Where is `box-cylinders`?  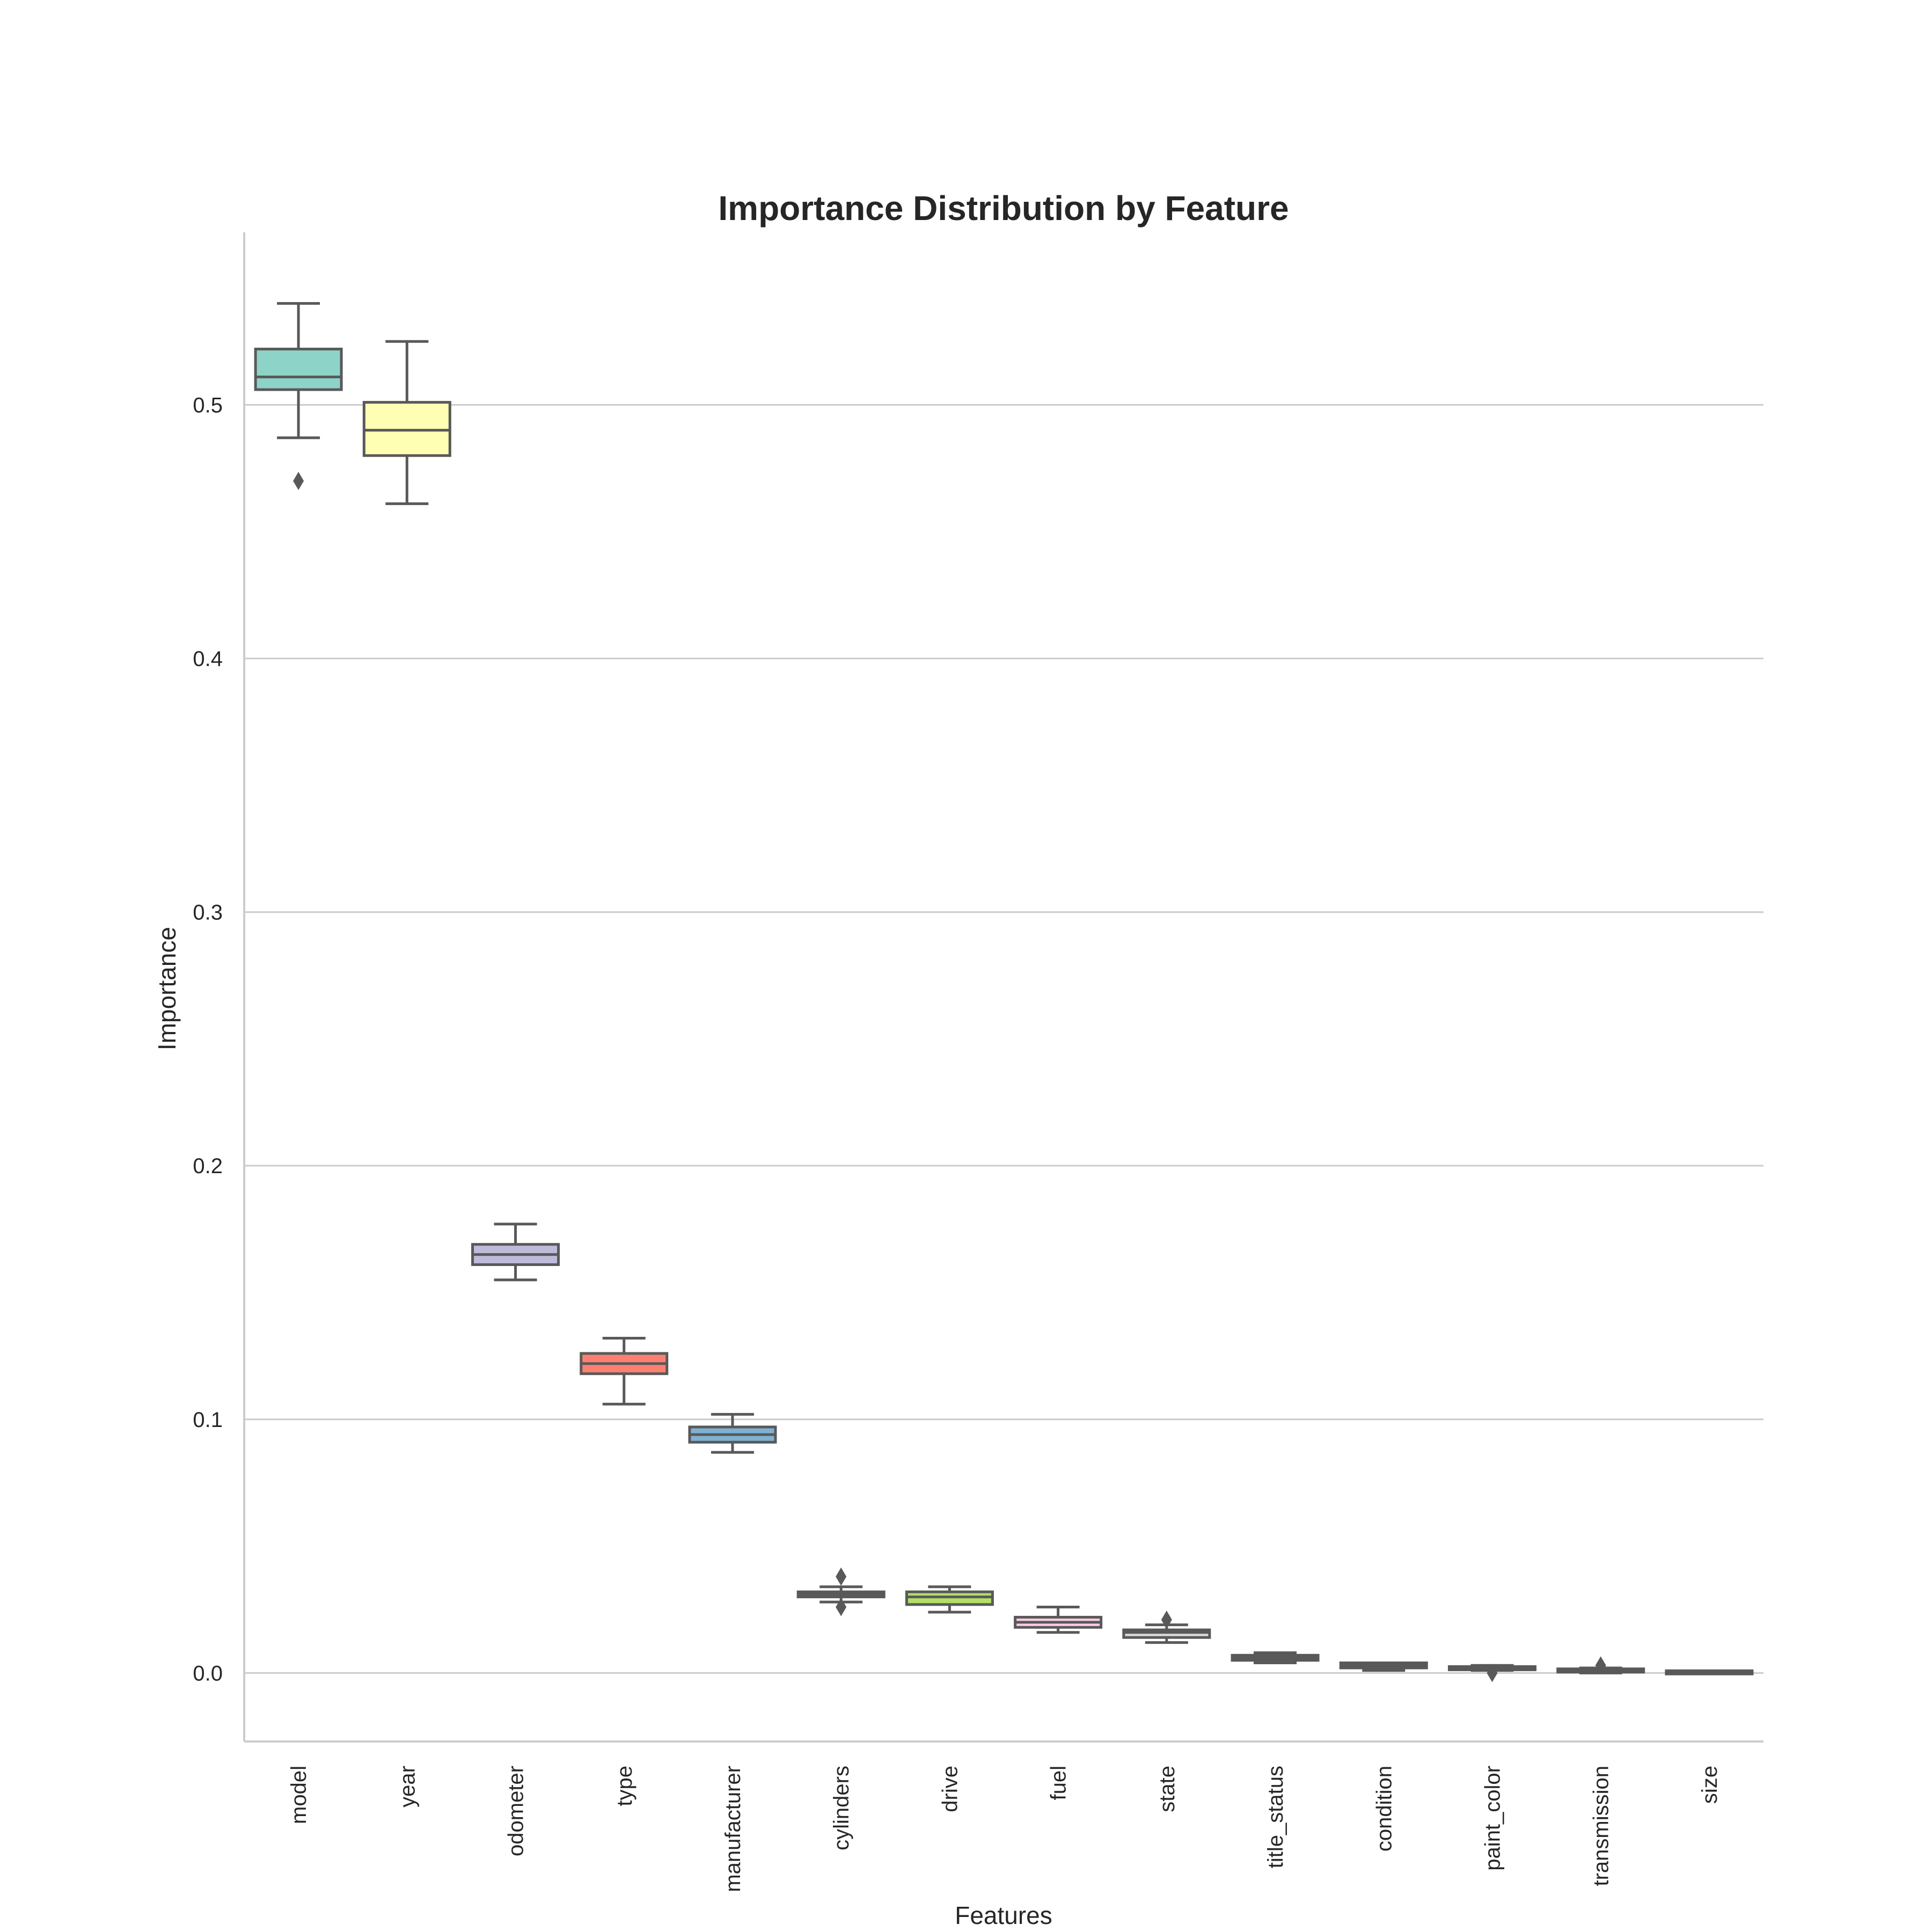 box-cylinders is located at coordinates (840, 1591).